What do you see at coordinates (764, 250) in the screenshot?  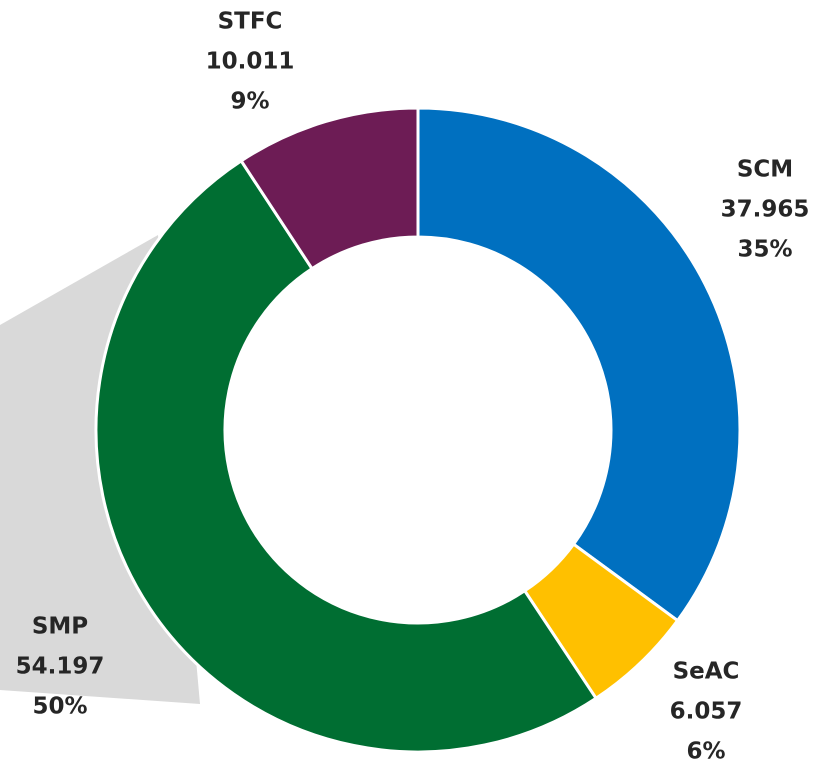 I see `percentage-label: 35%` at bounding box center [764, 250].